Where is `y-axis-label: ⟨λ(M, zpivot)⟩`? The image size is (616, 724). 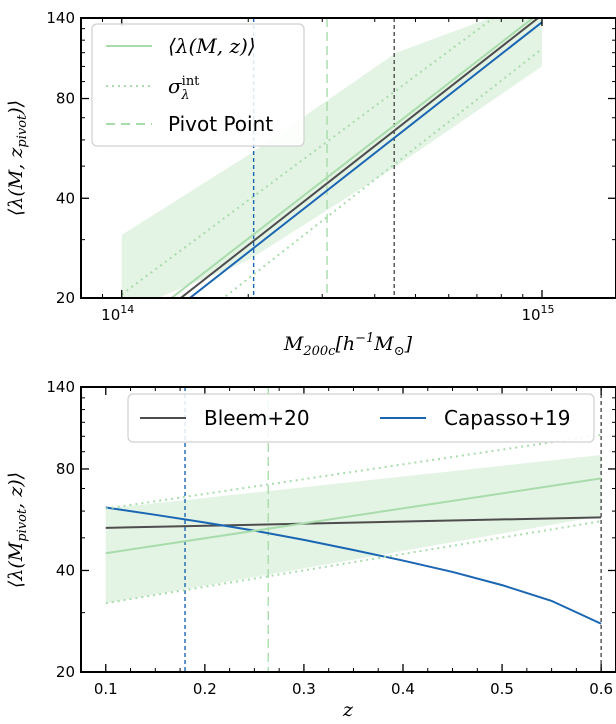
y-axis-label: ⟨λ(M, zpivot)⟩ is located at coordinates (17, 158).